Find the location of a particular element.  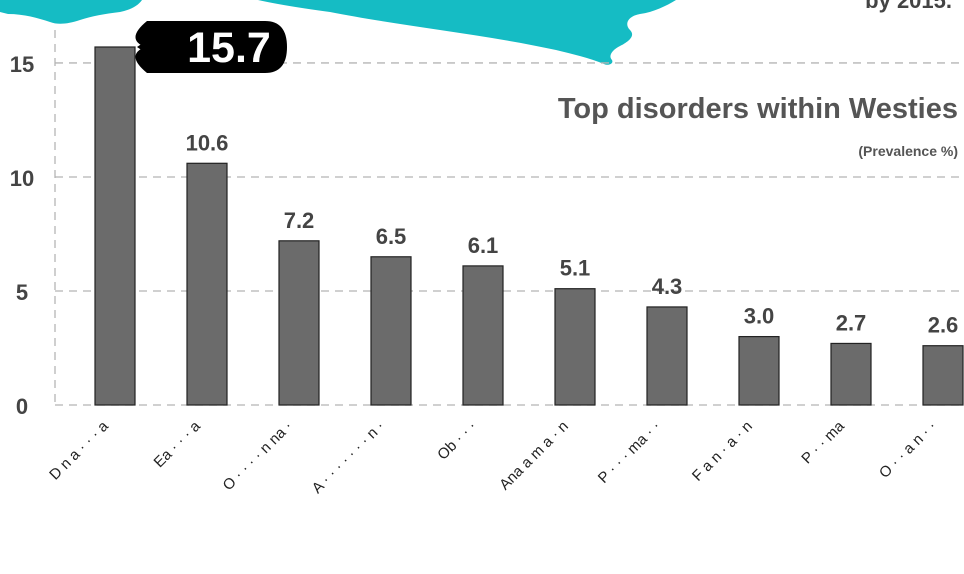

value-callout is located at coordinates (211, 47).